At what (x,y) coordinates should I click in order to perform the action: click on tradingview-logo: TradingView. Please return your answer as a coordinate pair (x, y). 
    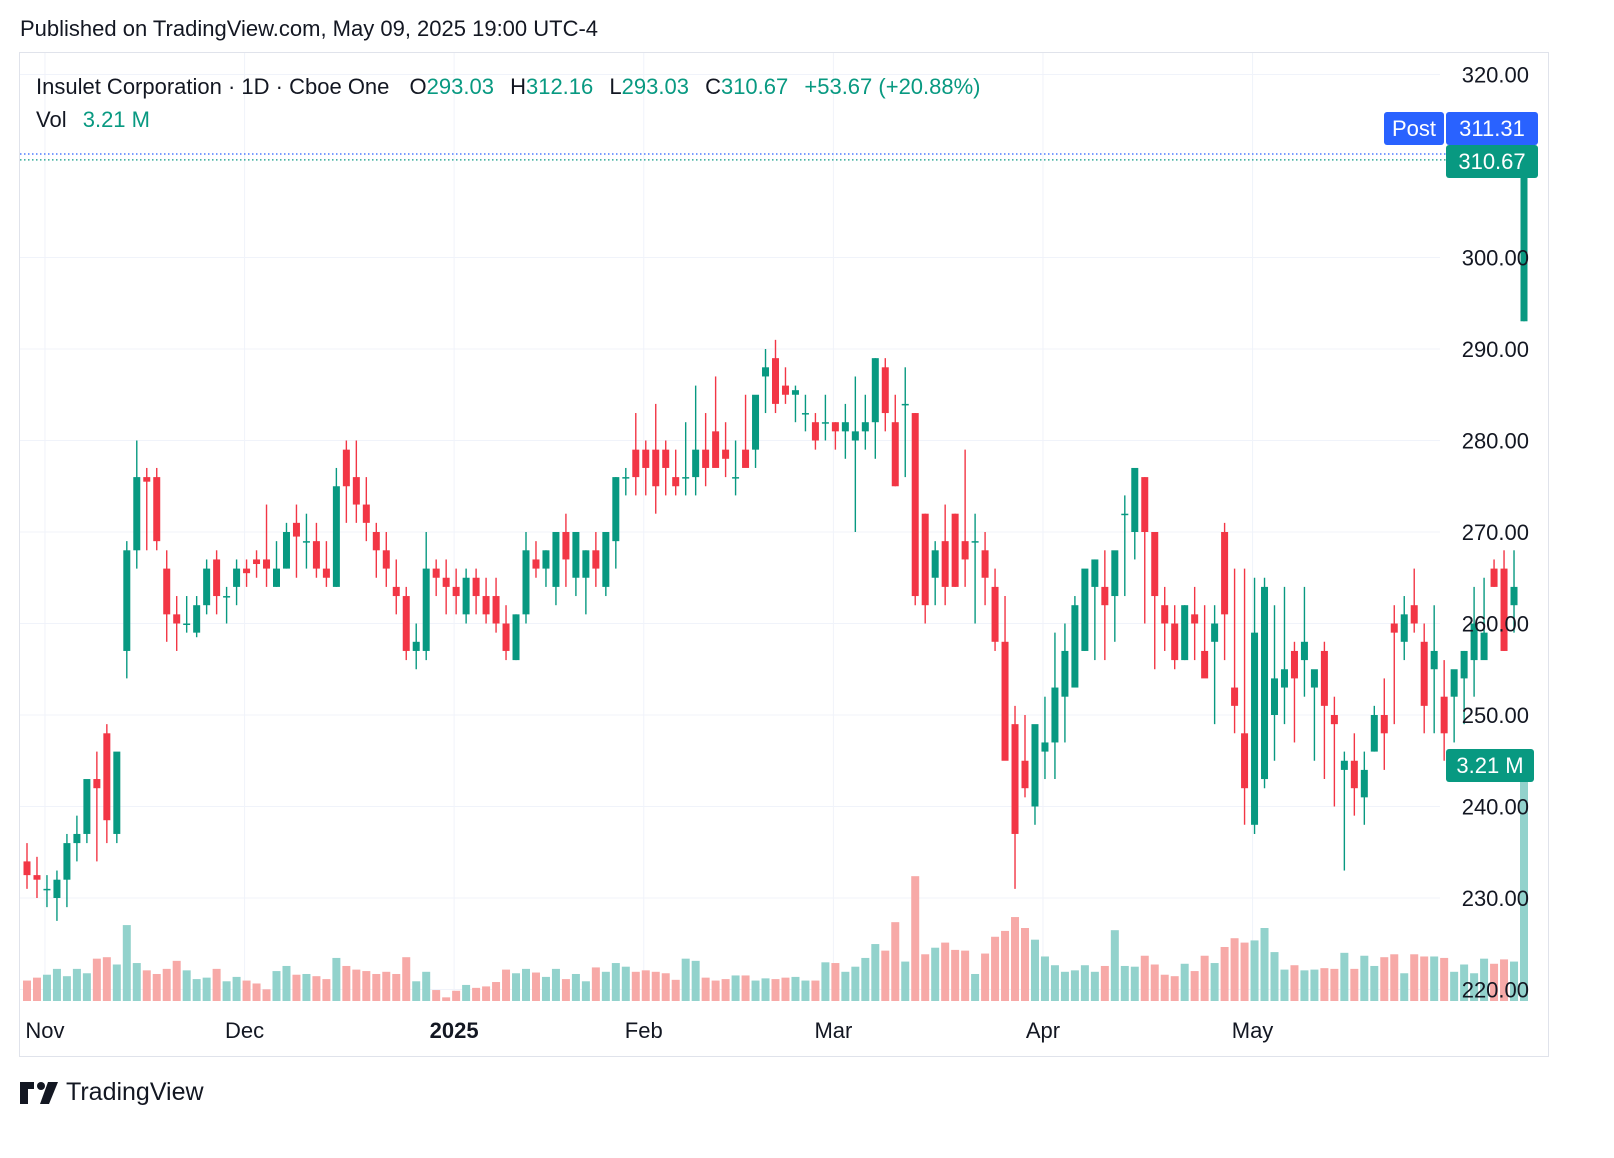
    Looking at the image, I should click on (112, 1092).